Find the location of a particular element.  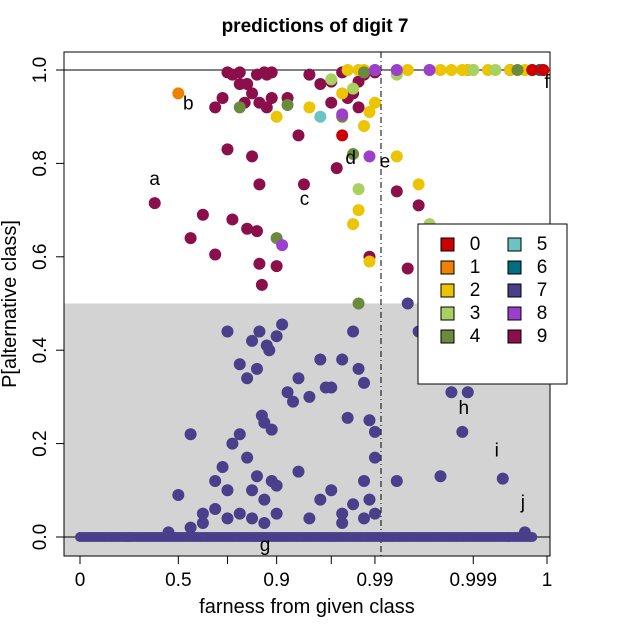

legend-label-5: 5 is located at coordinates (542, 244).